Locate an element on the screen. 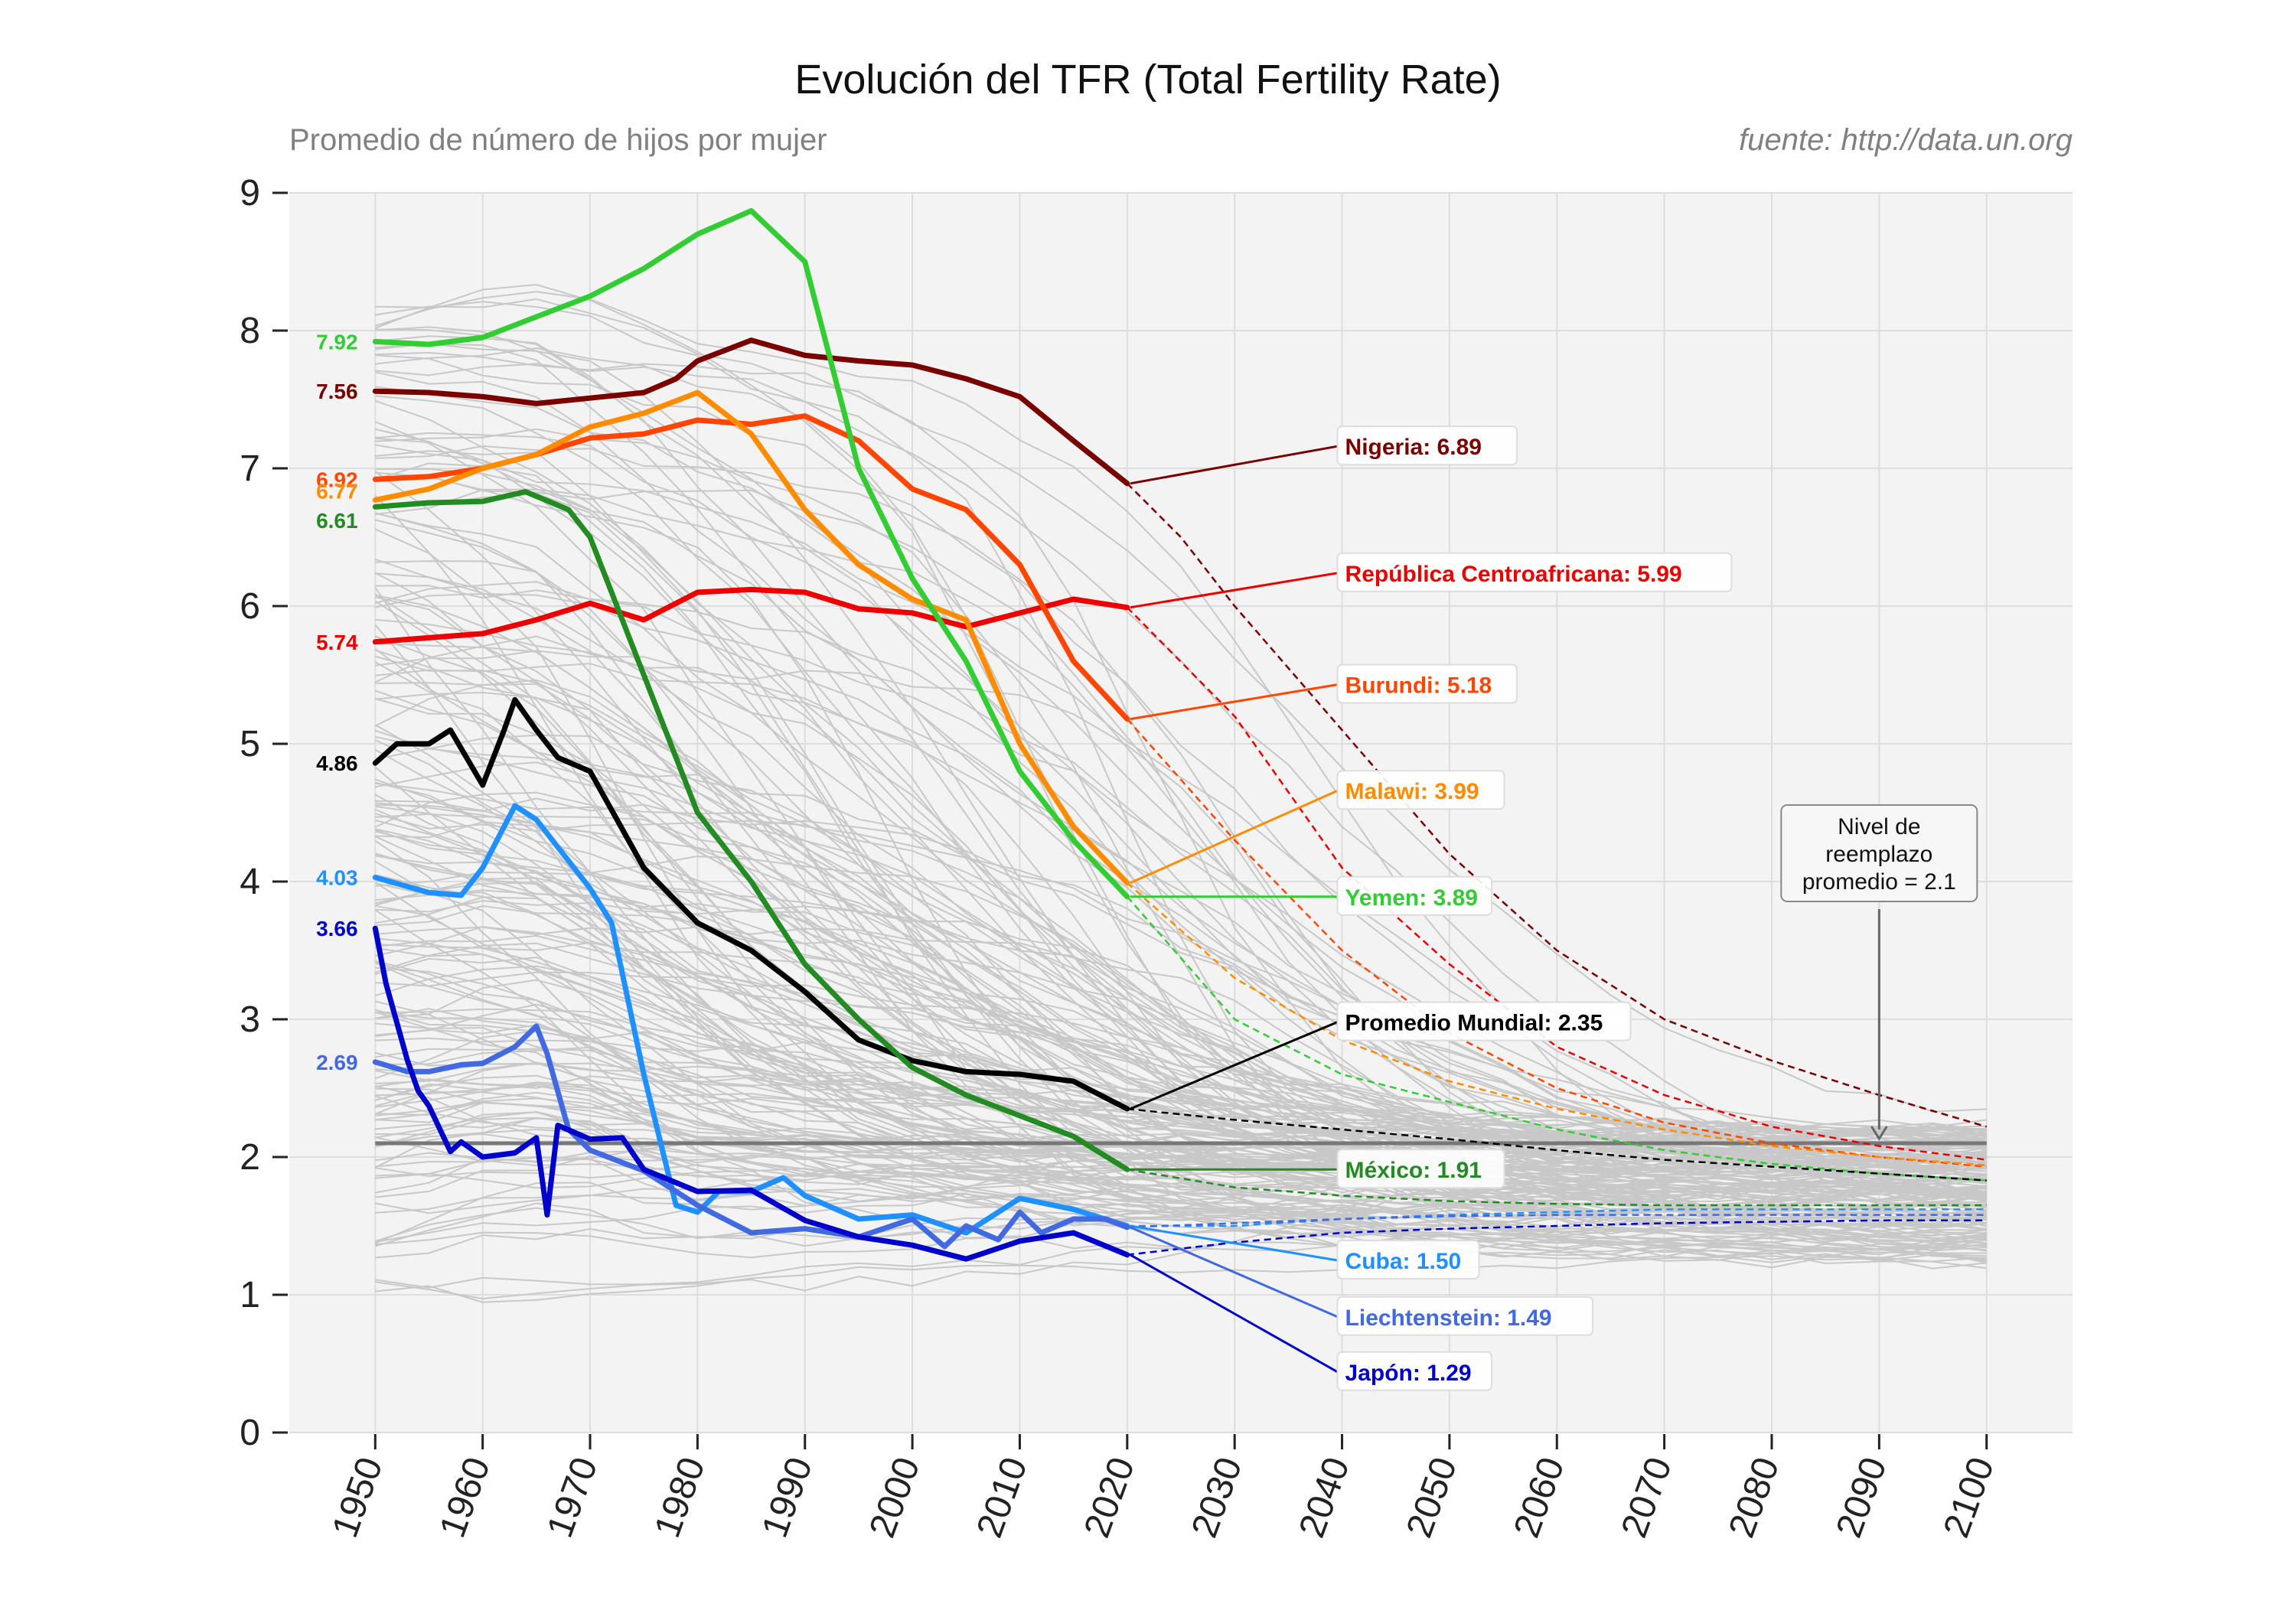 This screenshot has width=2296, height=1607. end-value-label: Malawi: 3.99 is located at coordinates (1412, 791).